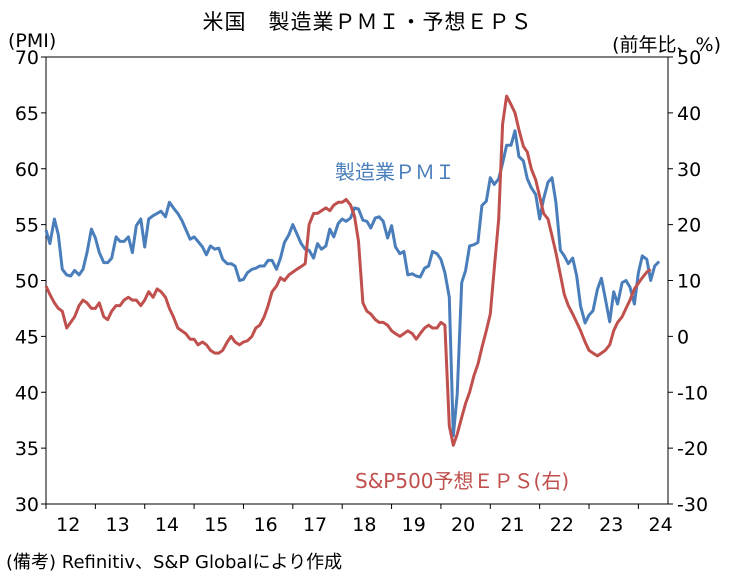 The height and width of the screenshot is (582, 735). I want to click on x-tick-label: 24, so click(661, 525).